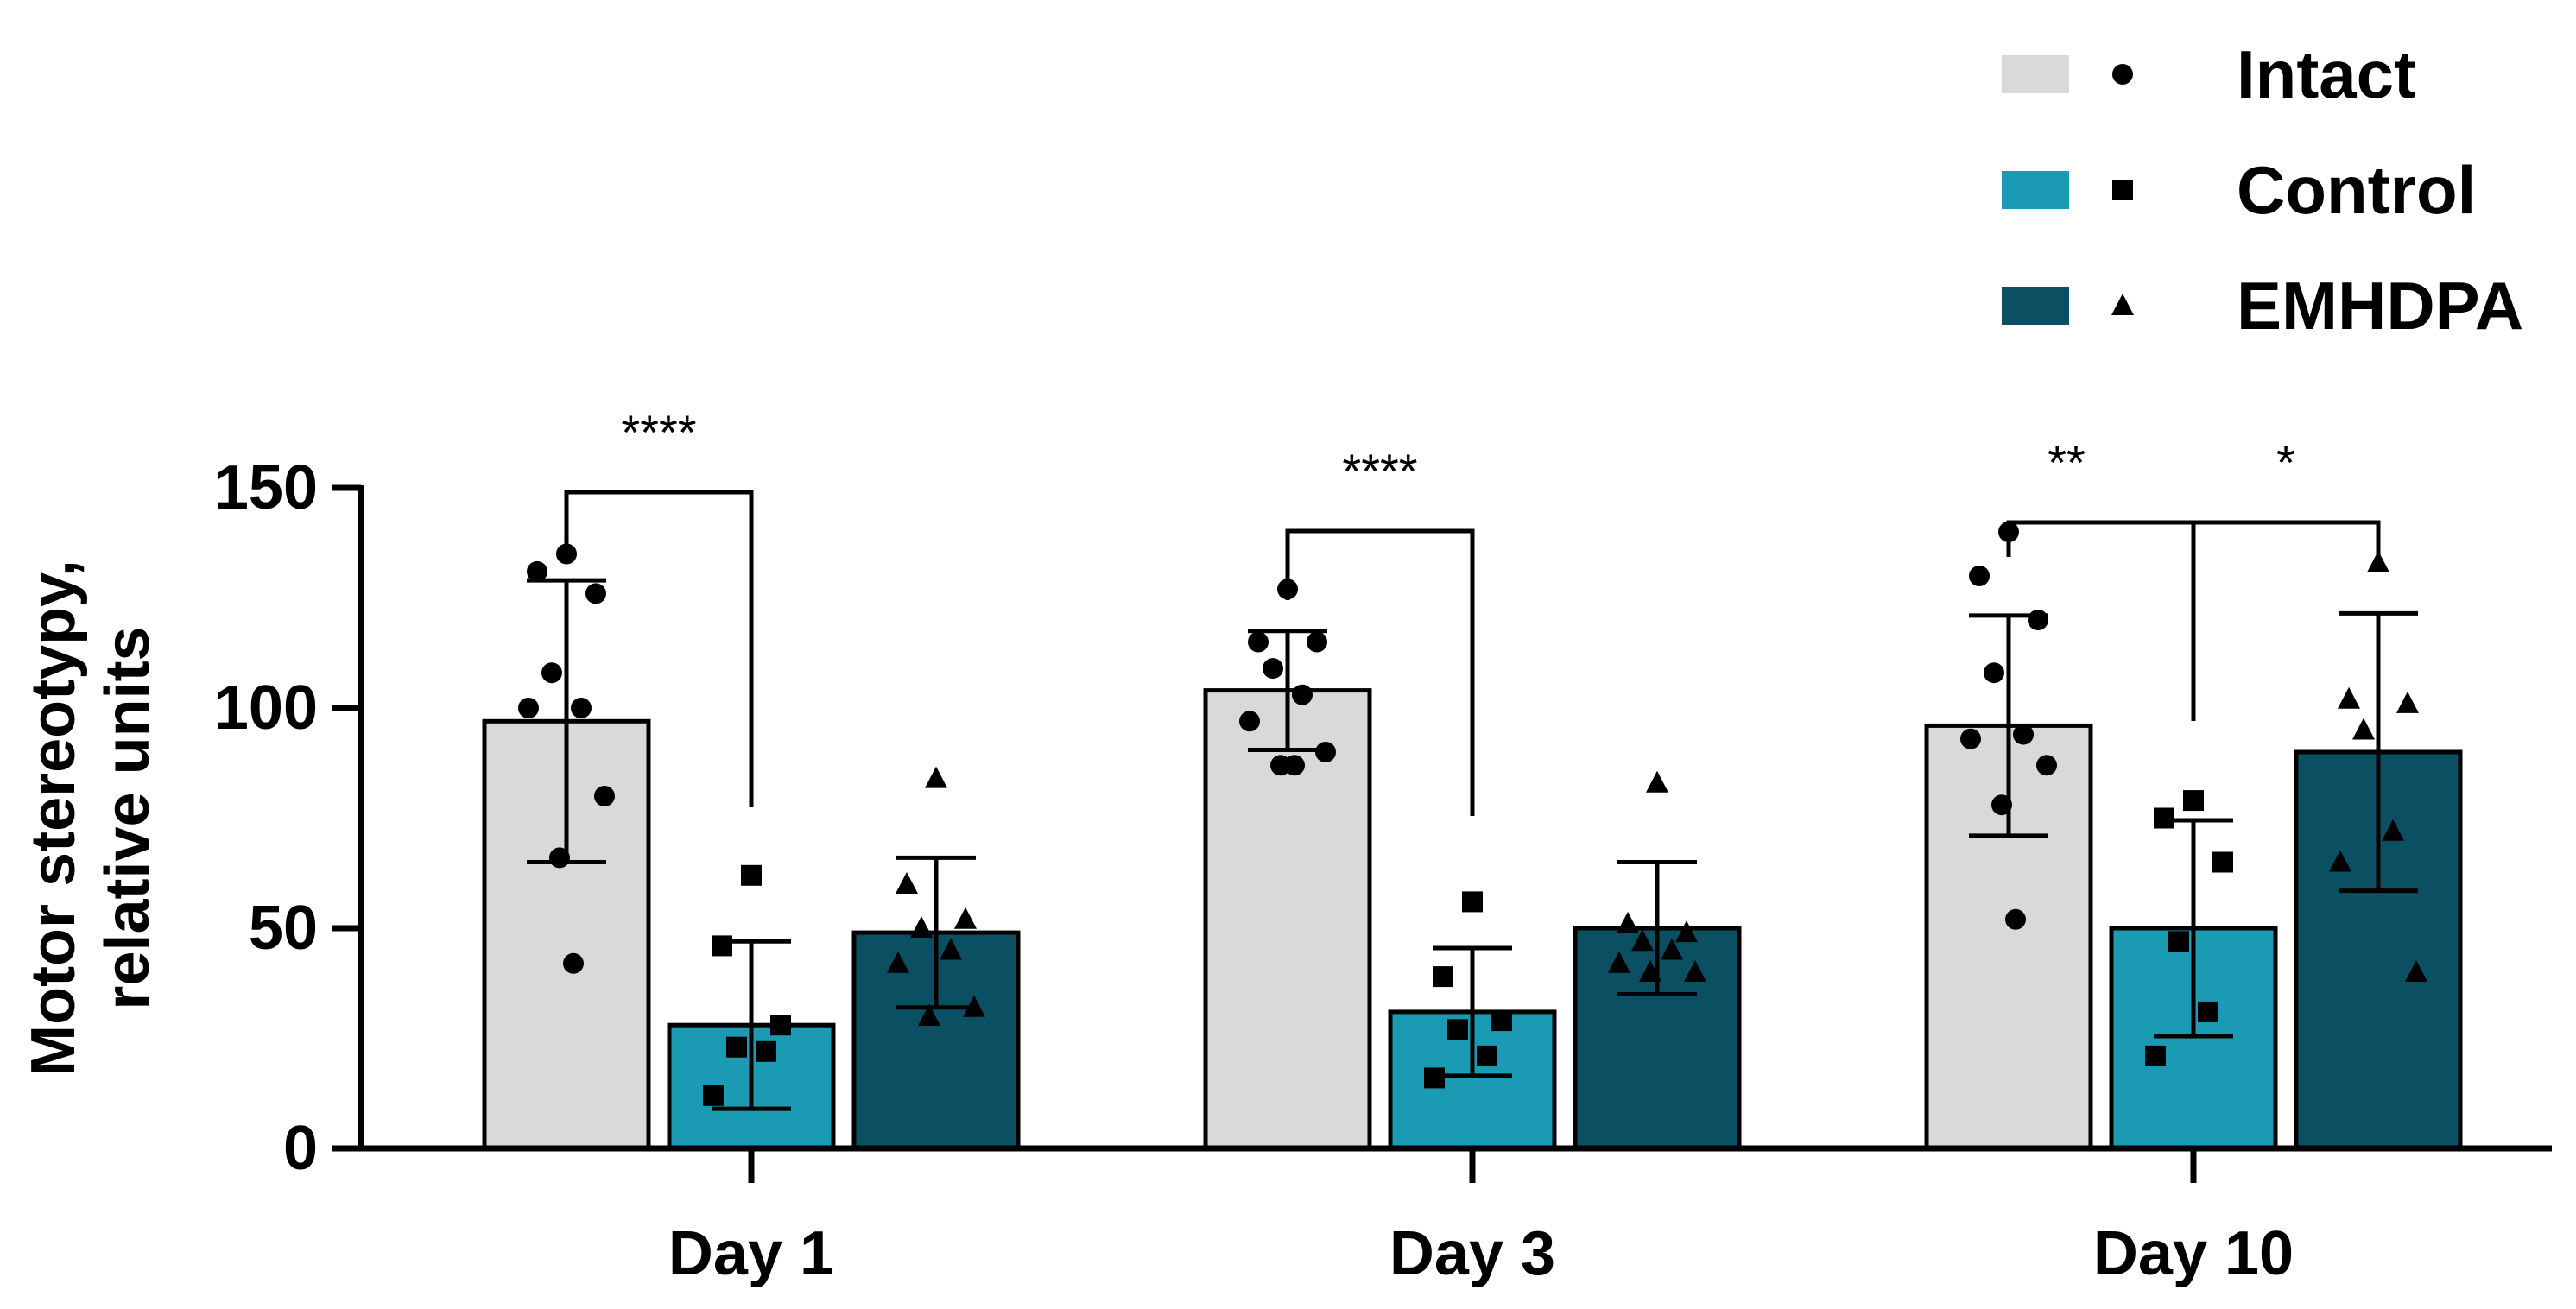 The width and height of the screenshot is (2576, 1309). I want to click on x-tick-label-day-3: Day 3, so click(1472, 1253).